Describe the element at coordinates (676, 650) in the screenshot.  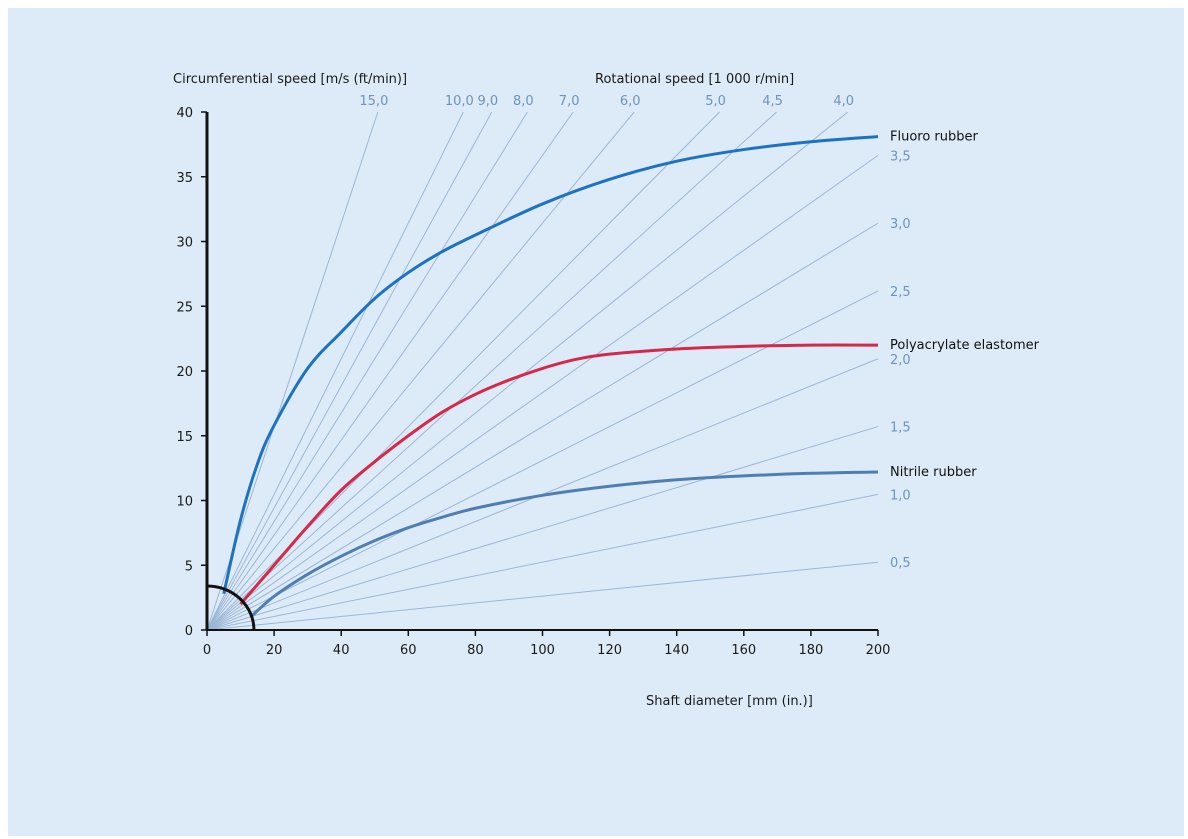
I see `x-tick-label: 140` at that location.